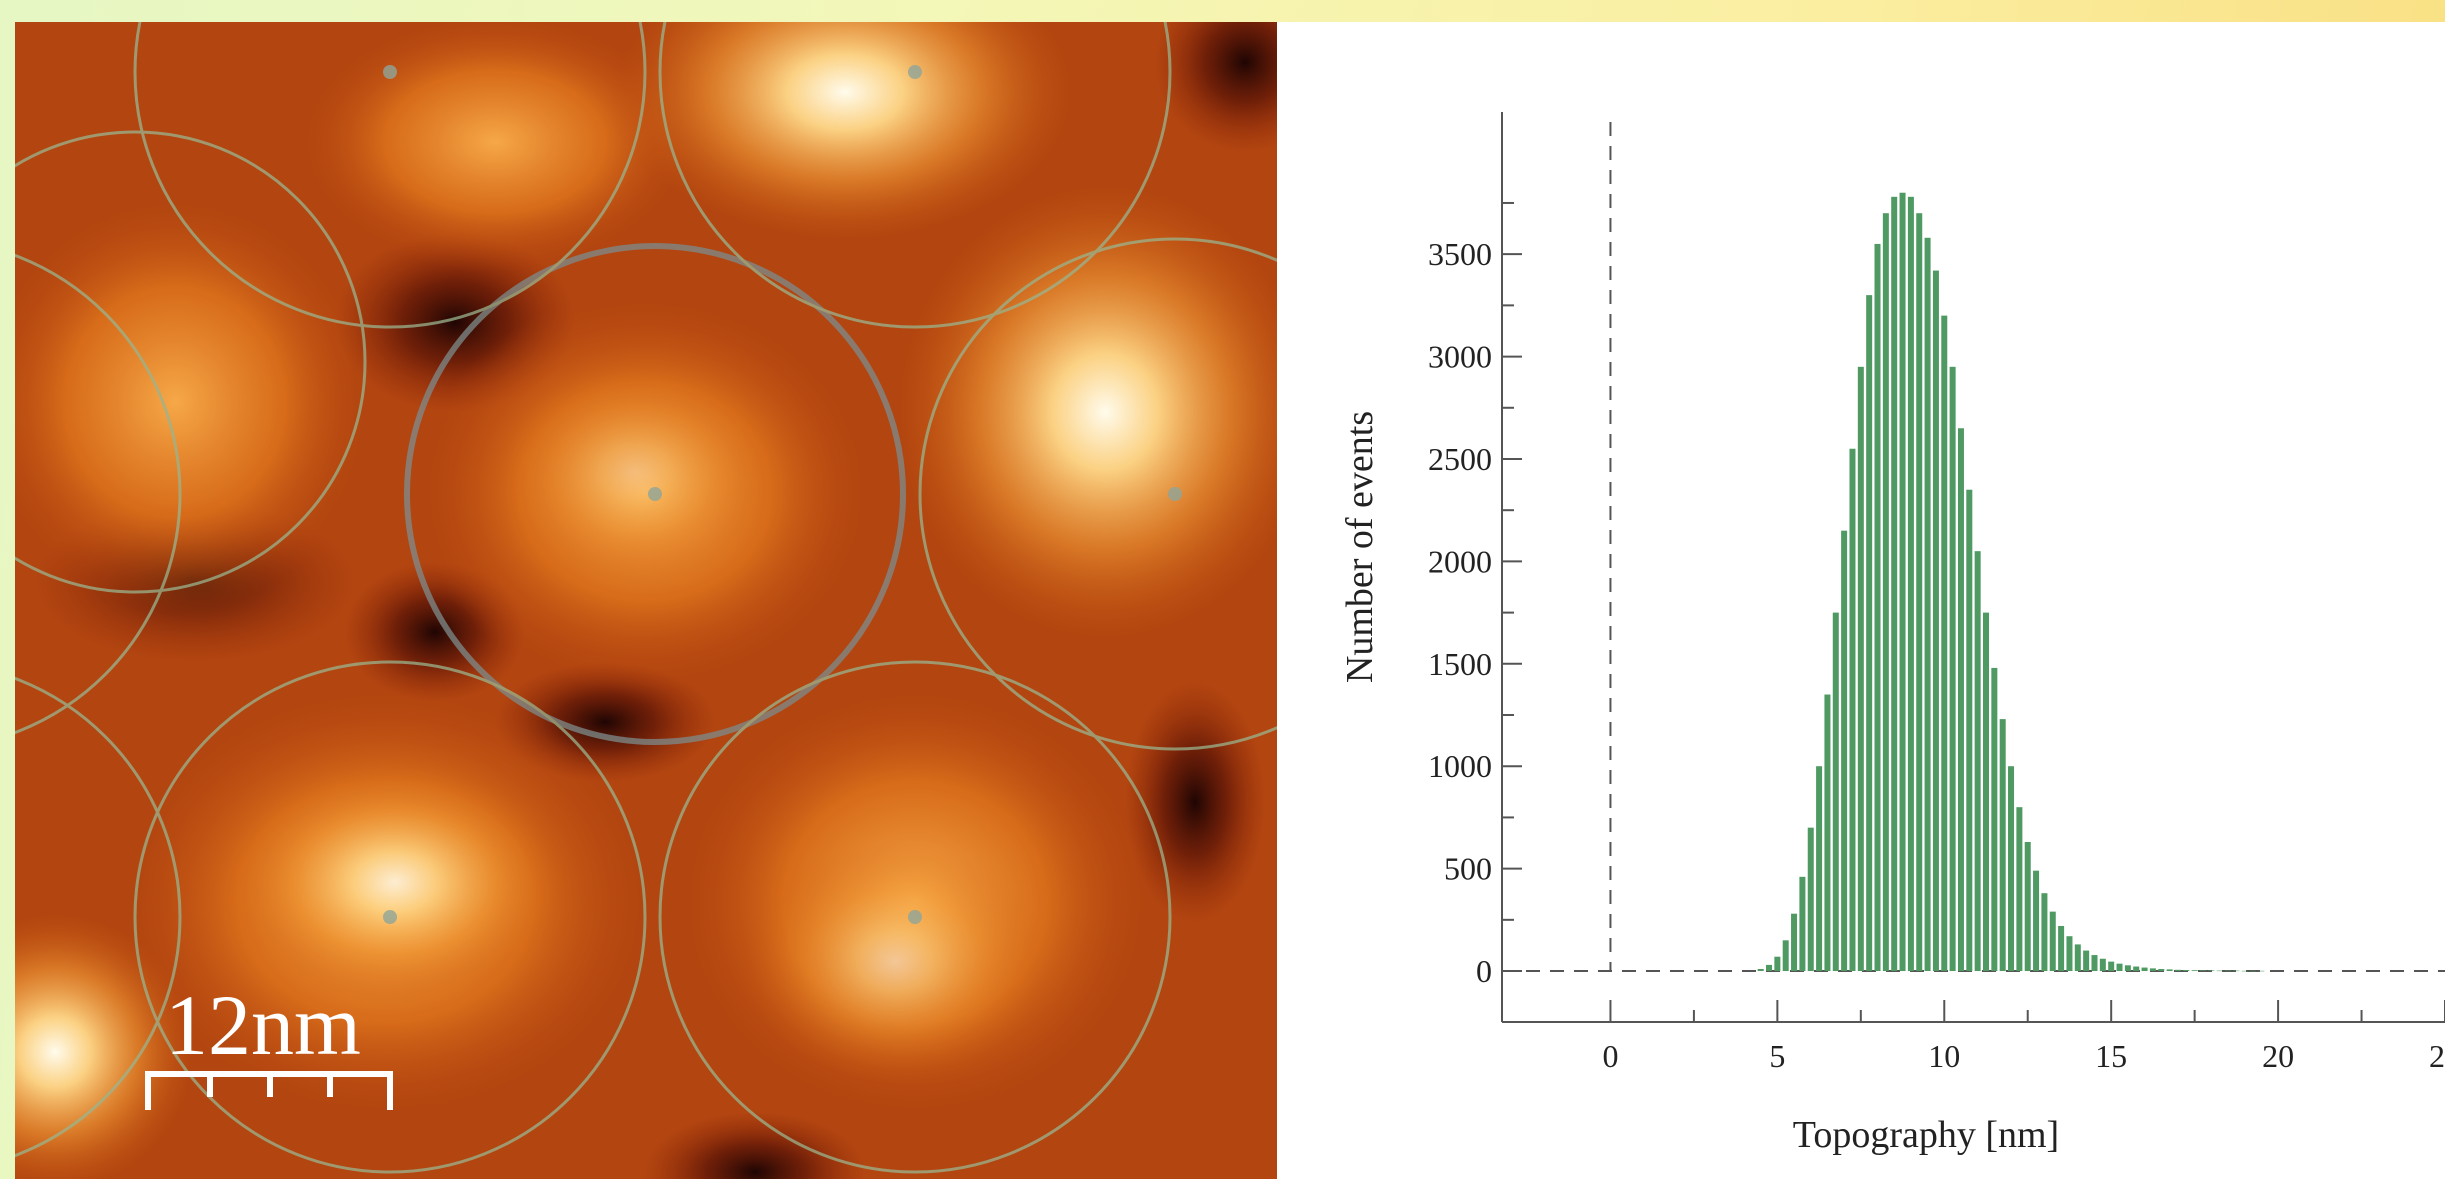 Image resolution: width=2445 pixels, height=1179 pixels. Describe the element at coordinates (1926, 1135) in the screenshot. I see `x-axis-title: Topography [nm]` at that location.